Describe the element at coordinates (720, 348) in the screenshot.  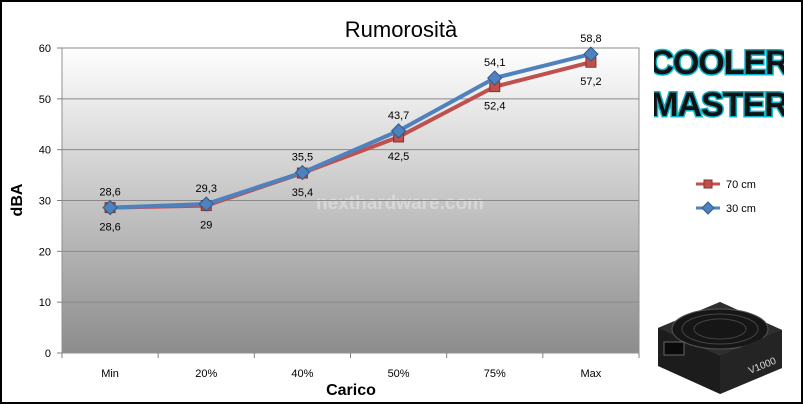
I see `power-supply-icon: V1000` at that location.